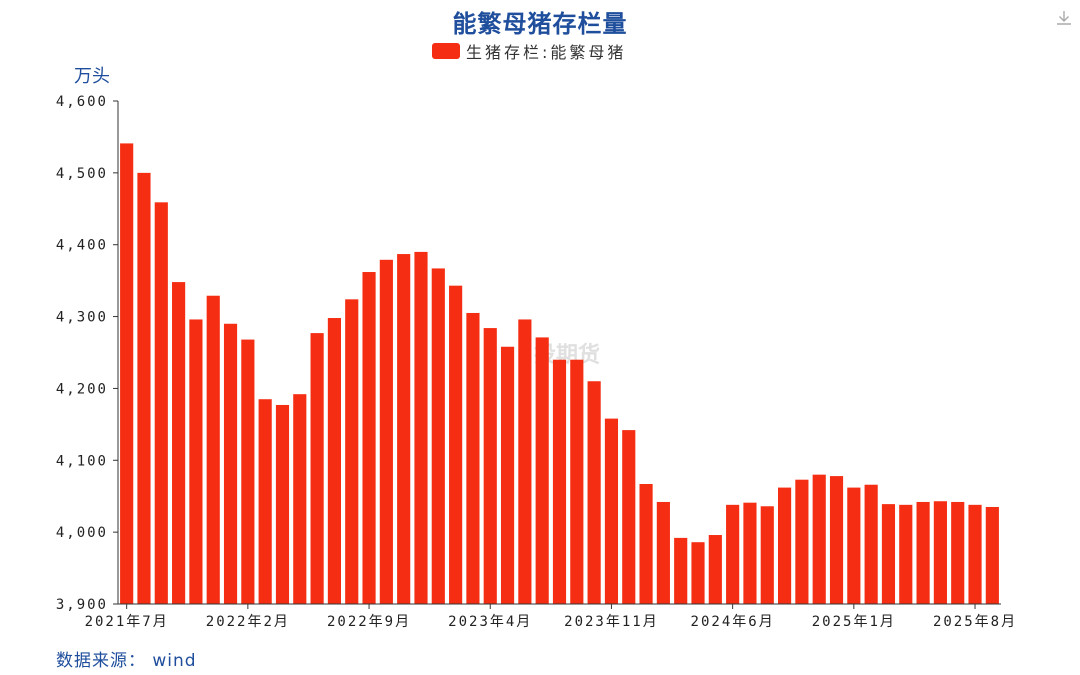  What do you see at coordinates (975, 622) in the screenshot?
I see `x-tick-label: 2025年8月` at bounding box center [975, 622].